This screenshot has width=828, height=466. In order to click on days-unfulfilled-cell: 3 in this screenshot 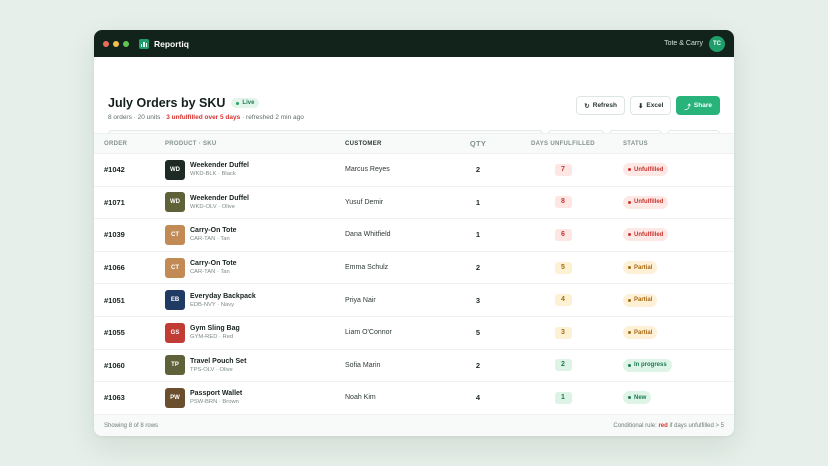, I will do `click(563, 333)`.